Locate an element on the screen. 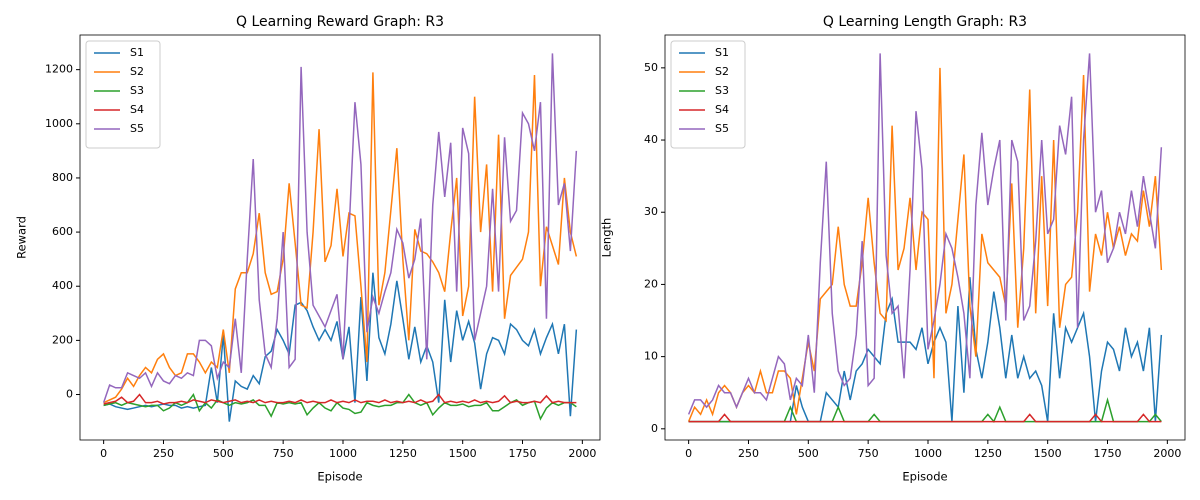 The height and width of the screenshot is (500, 1200). y-tick-label: 600 is located at coordinates (62, 231).